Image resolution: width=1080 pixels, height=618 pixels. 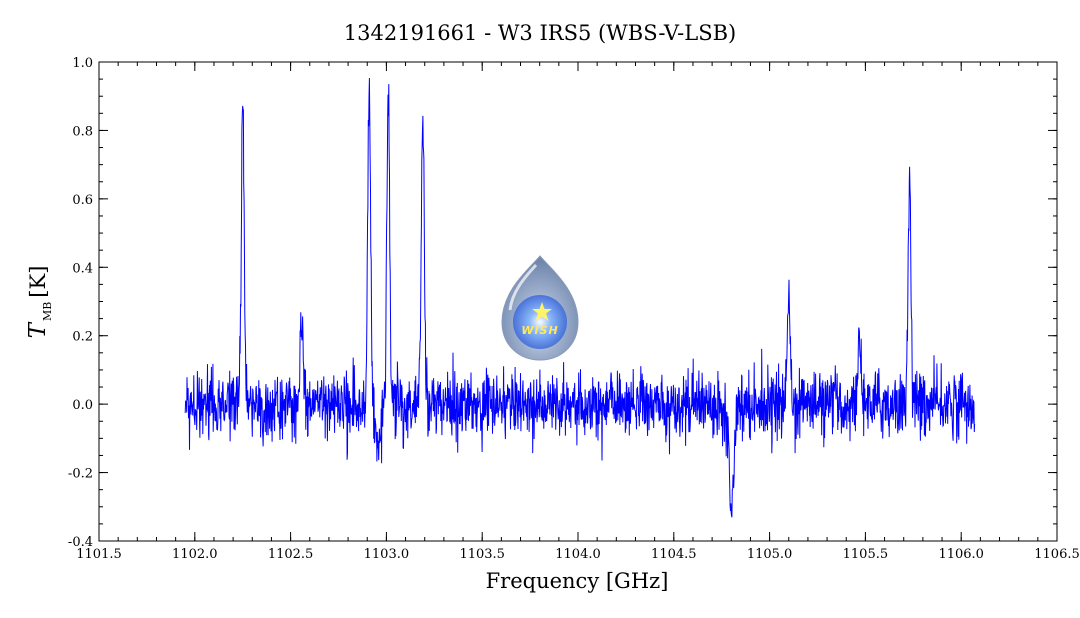 What do you see at coordinates (38, 329) in the screenshot?
I see `y-axis-symbol: T` at bounding box center [38, 329].